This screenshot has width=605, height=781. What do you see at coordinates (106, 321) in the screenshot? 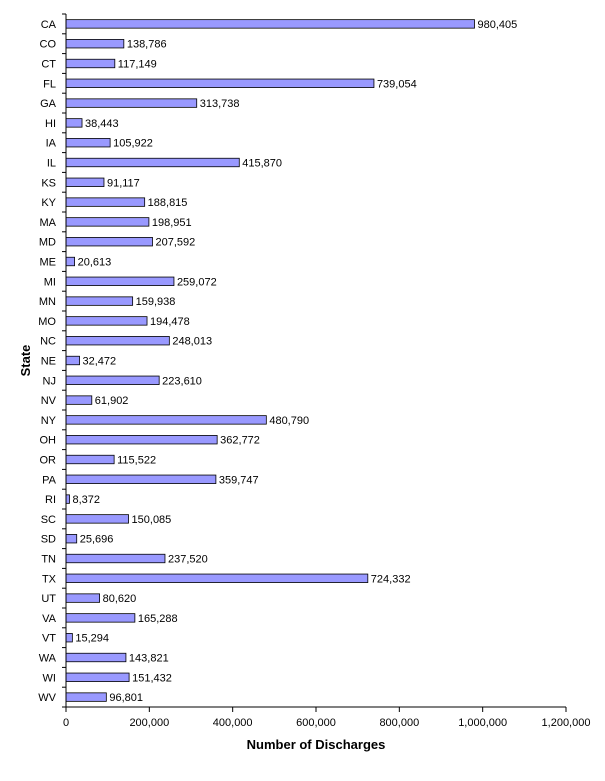
I see `bar-mo` at bounding box center [106, 321].